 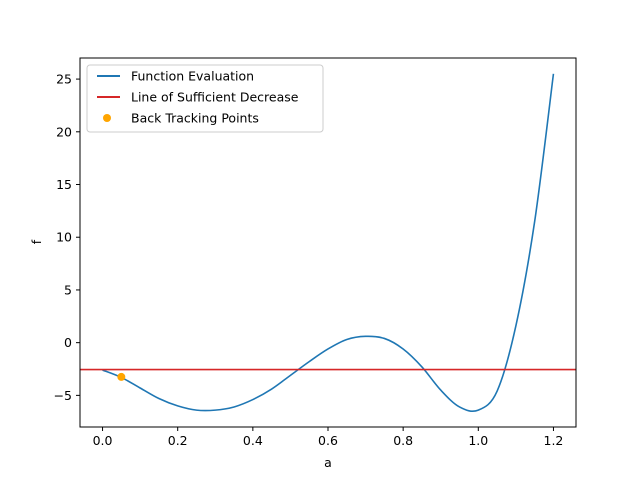 I want to click on y-tick-label: 10, so click(x=64, y=237).